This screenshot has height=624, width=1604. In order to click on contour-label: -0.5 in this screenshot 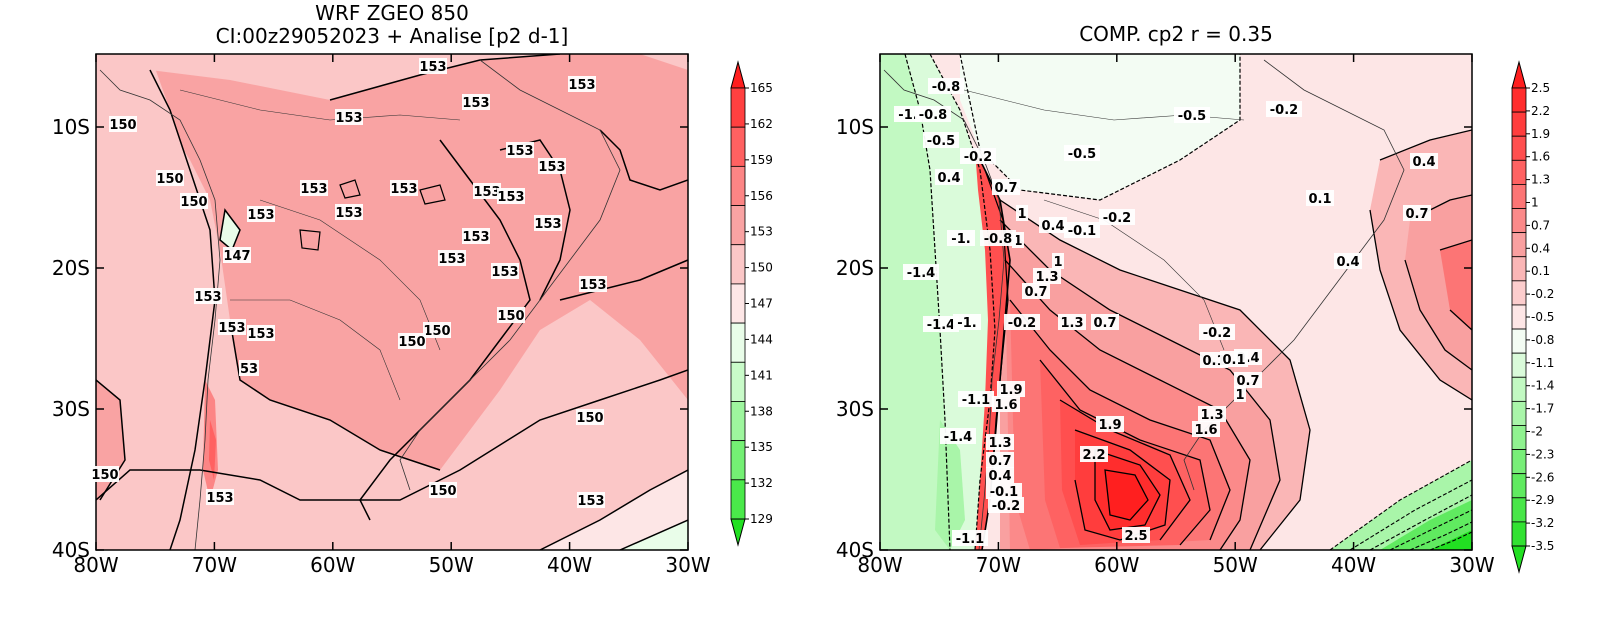, I will do `click(1082, 154)`.